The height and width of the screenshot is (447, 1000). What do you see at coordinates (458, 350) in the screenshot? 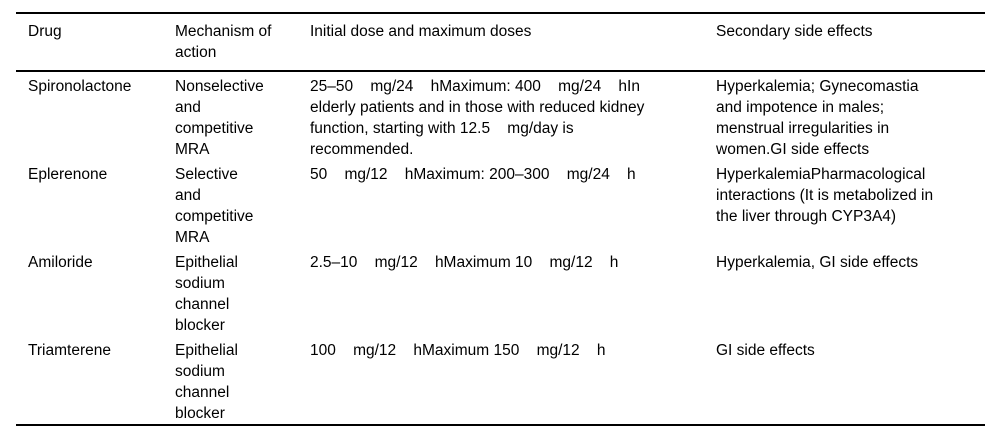
I see `dose-cell: 100 mg/12 hMaximum 150 mg/12 h` at bounding box center [458, 350].